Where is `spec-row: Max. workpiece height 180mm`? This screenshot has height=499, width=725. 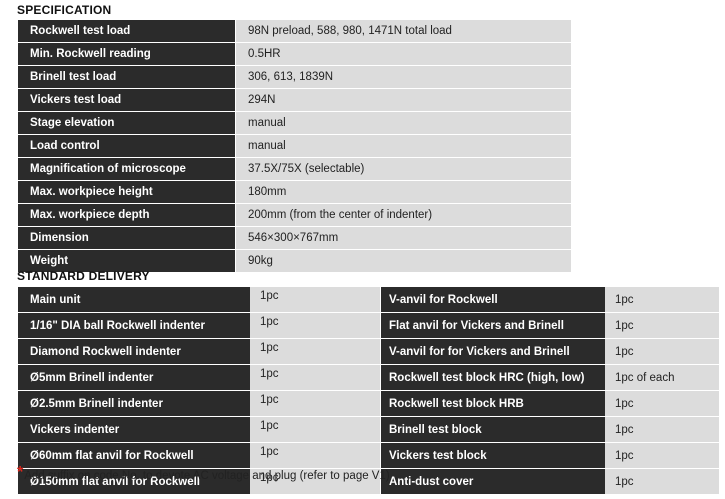
spec-row: Max. workpiece height 180mm is located at coordinates (294, 192).